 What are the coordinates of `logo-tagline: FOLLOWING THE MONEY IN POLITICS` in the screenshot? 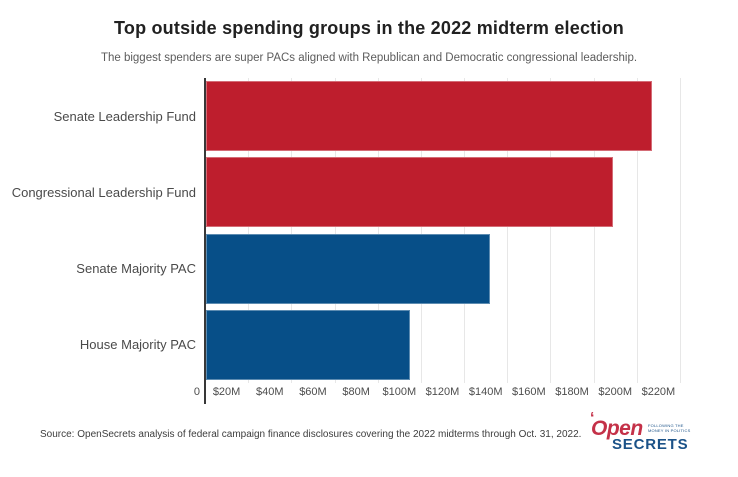 It's located at (669, 428).